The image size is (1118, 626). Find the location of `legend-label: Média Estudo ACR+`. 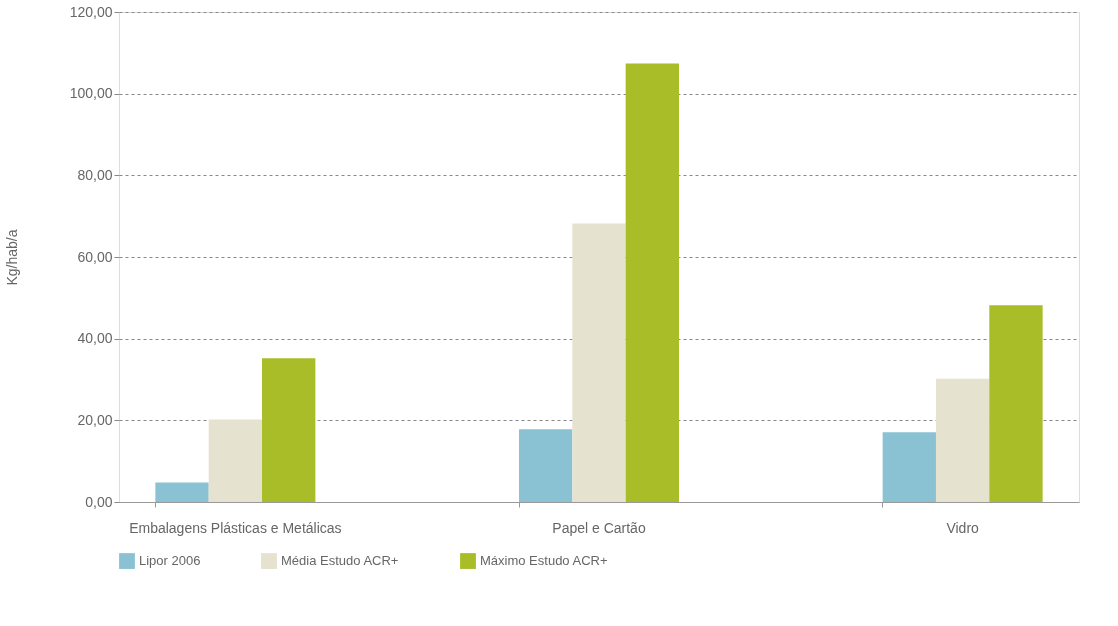

legend-label: Média Estudo ACR+ is located at coordinates (340, 561).